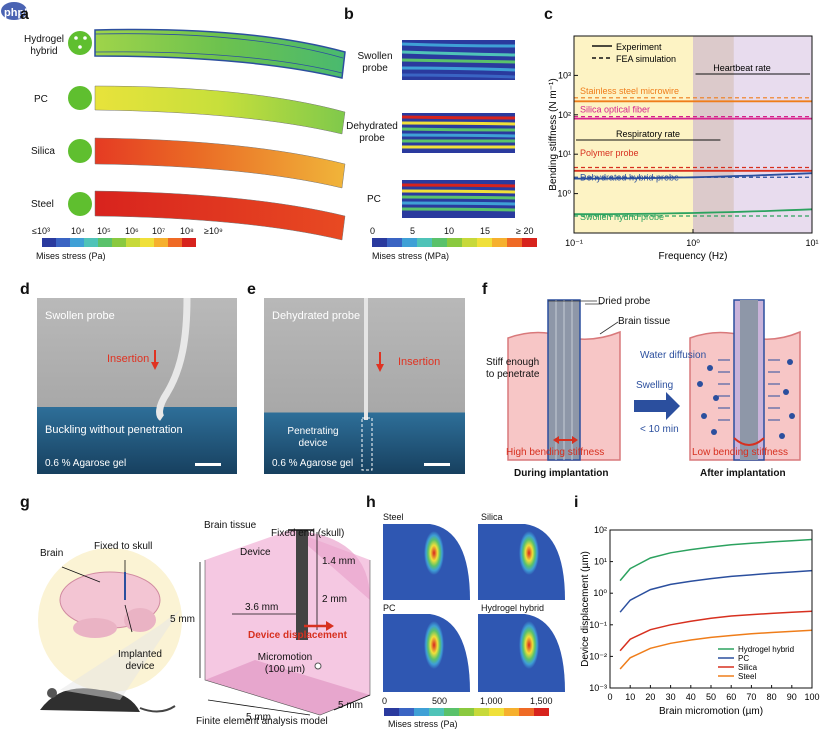 This screenshot has height=735, width=832. What do you see at coordinates (747, 676) in the screenshot?
I see `legend-label-i-3: Steel` at bounding box center [747, 676].